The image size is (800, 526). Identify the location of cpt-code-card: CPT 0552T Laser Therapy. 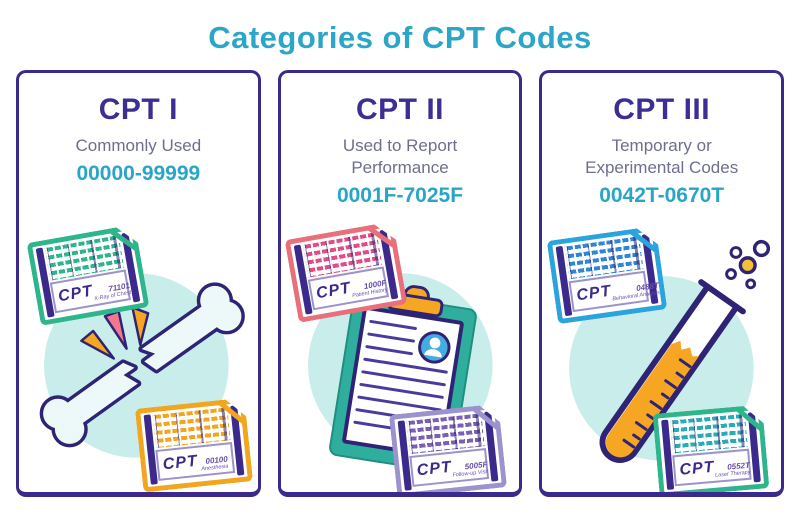
(711, 450).